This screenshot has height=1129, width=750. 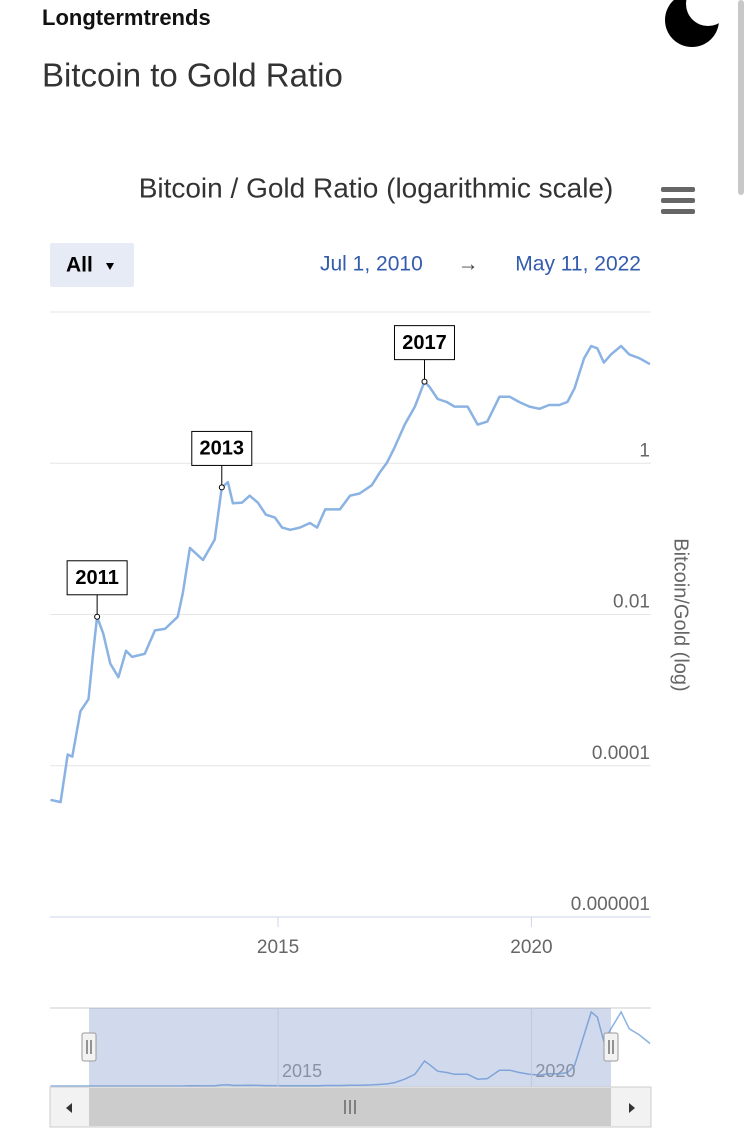 I want to click on annotation-label: 2017, so click(x=424, y=343).